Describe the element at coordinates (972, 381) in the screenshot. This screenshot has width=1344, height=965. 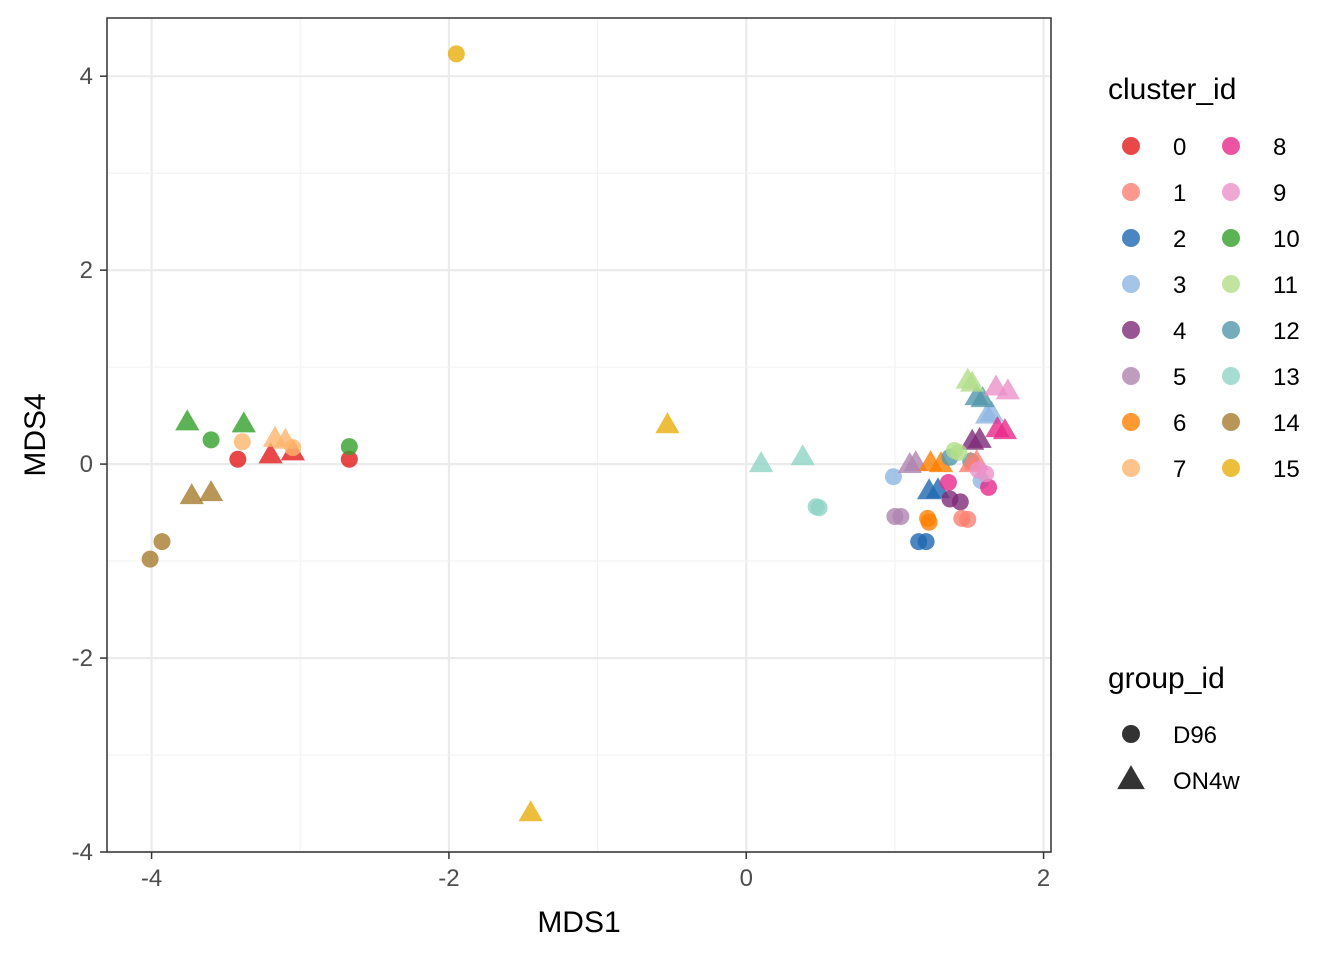
I see `point-cluster-11-on4w` at that location.